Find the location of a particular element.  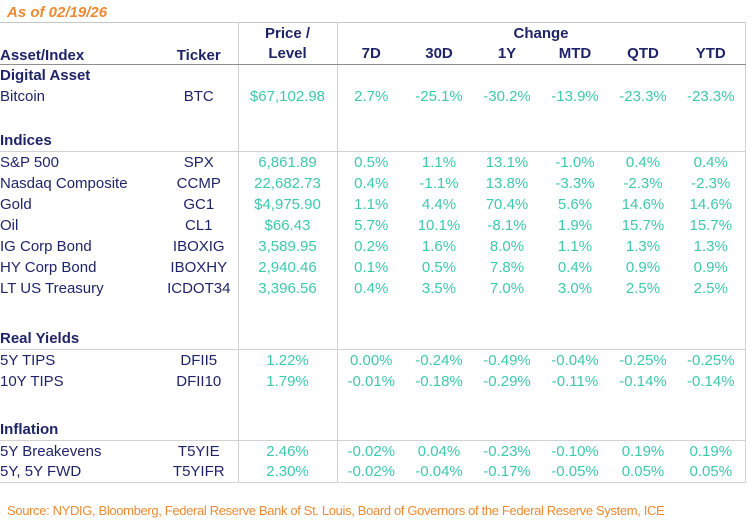

change-cell: -0.02% is located at coordinates (370, 451).